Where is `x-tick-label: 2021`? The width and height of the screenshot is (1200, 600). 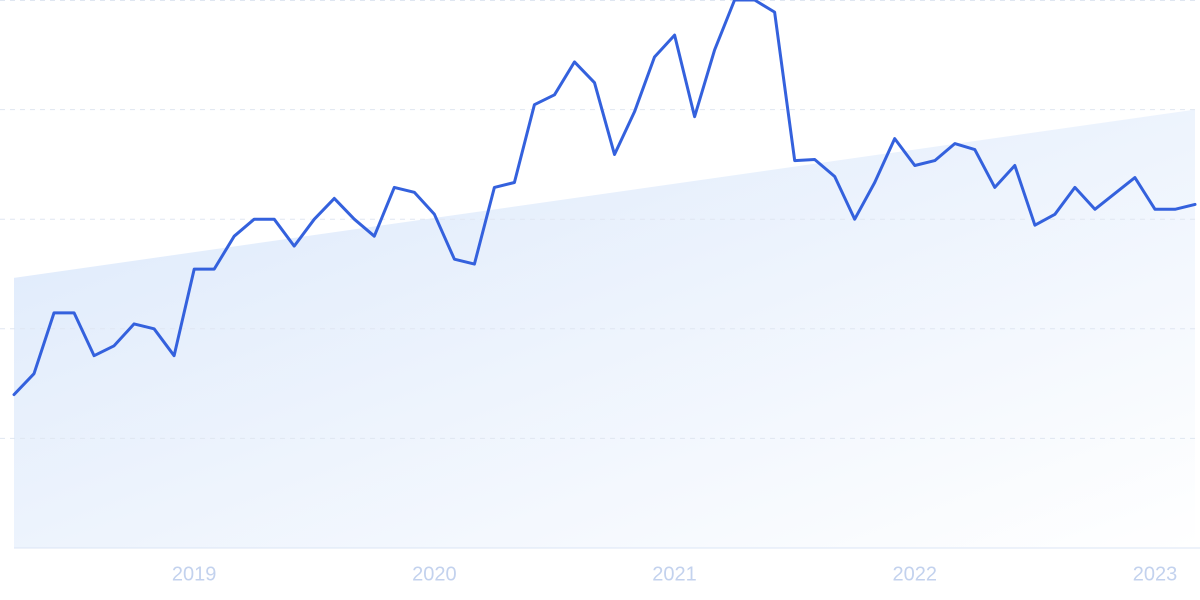
x-tick-label: 2021 is located at coordinates (674, 574).